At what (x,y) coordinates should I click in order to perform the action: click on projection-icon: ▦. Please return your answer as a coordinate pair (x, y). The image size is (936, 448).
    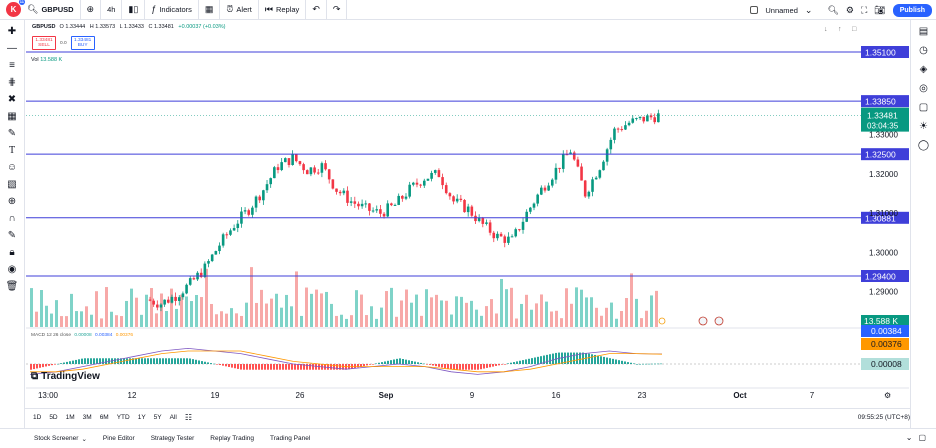
    Looking at the image, I should click on (12, 116).